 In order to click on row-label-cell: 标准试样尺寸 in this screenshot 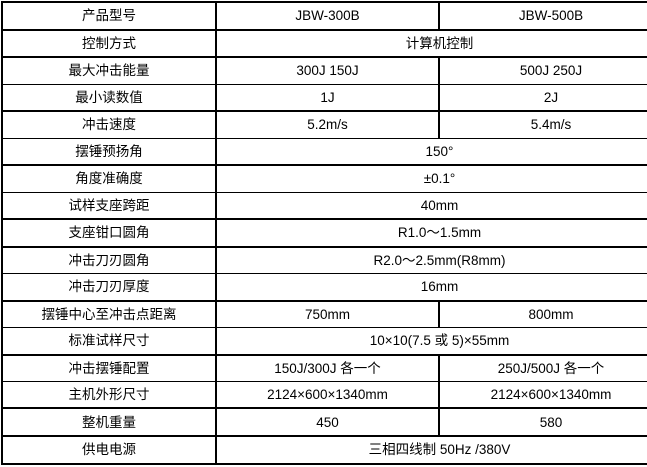, I will do `click(109, 341)`.